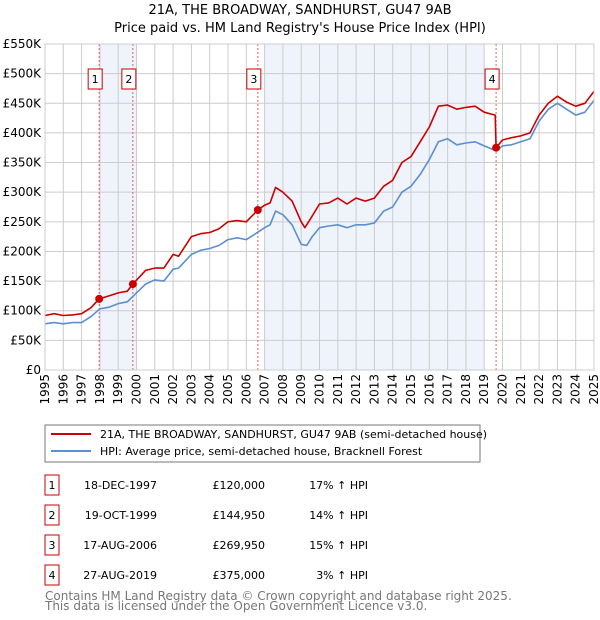  I want to click on x-tick-label: 2008, so click(283, 389).